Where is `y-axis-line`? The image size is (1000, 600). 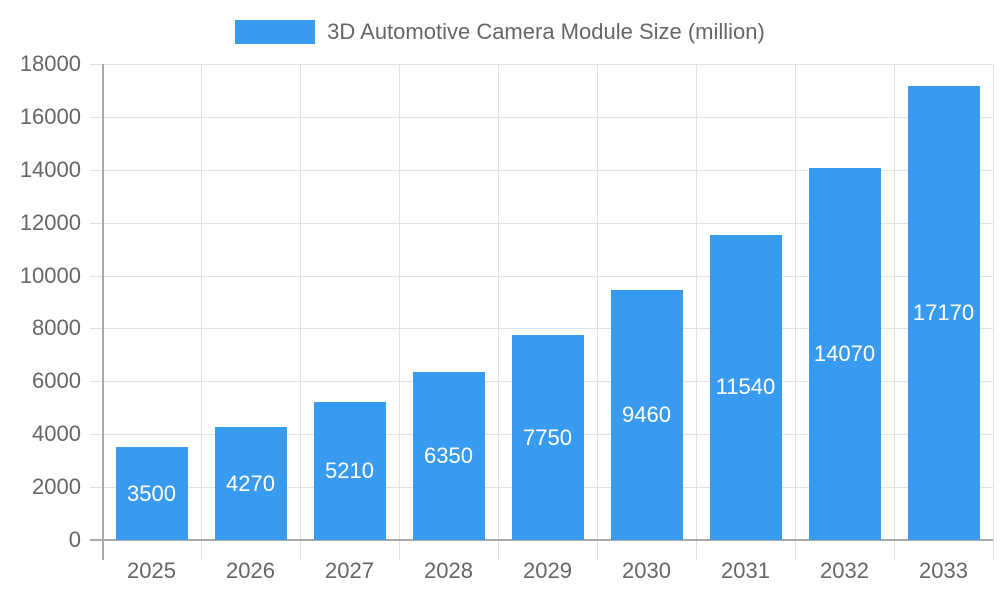
y-axis-line is located at coordinates (103, 312).